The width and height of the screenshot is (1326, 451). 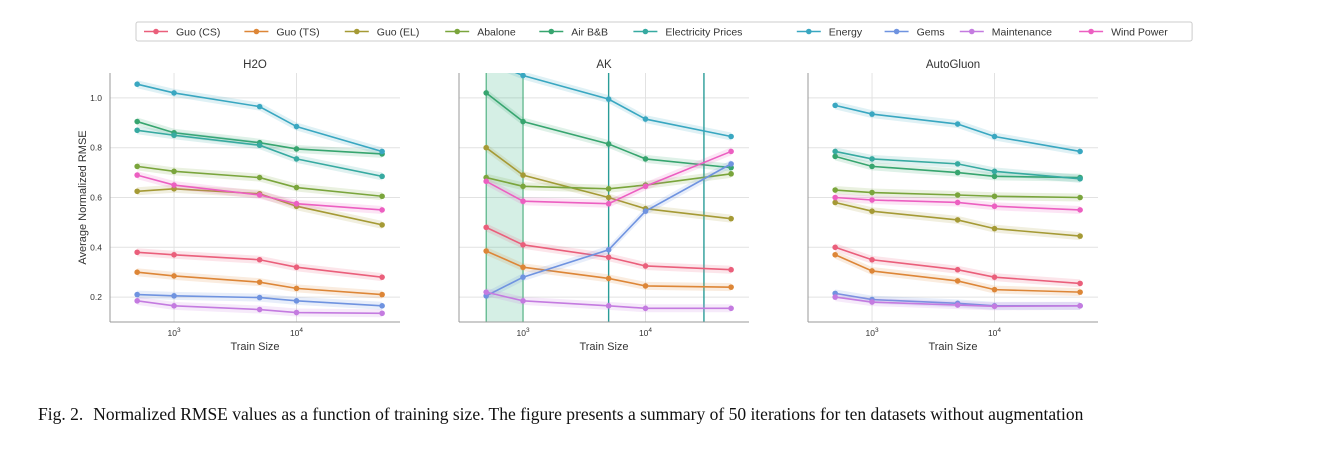 I want to click on legend-label-9: Wind Power, so click(x=1139, y=32).